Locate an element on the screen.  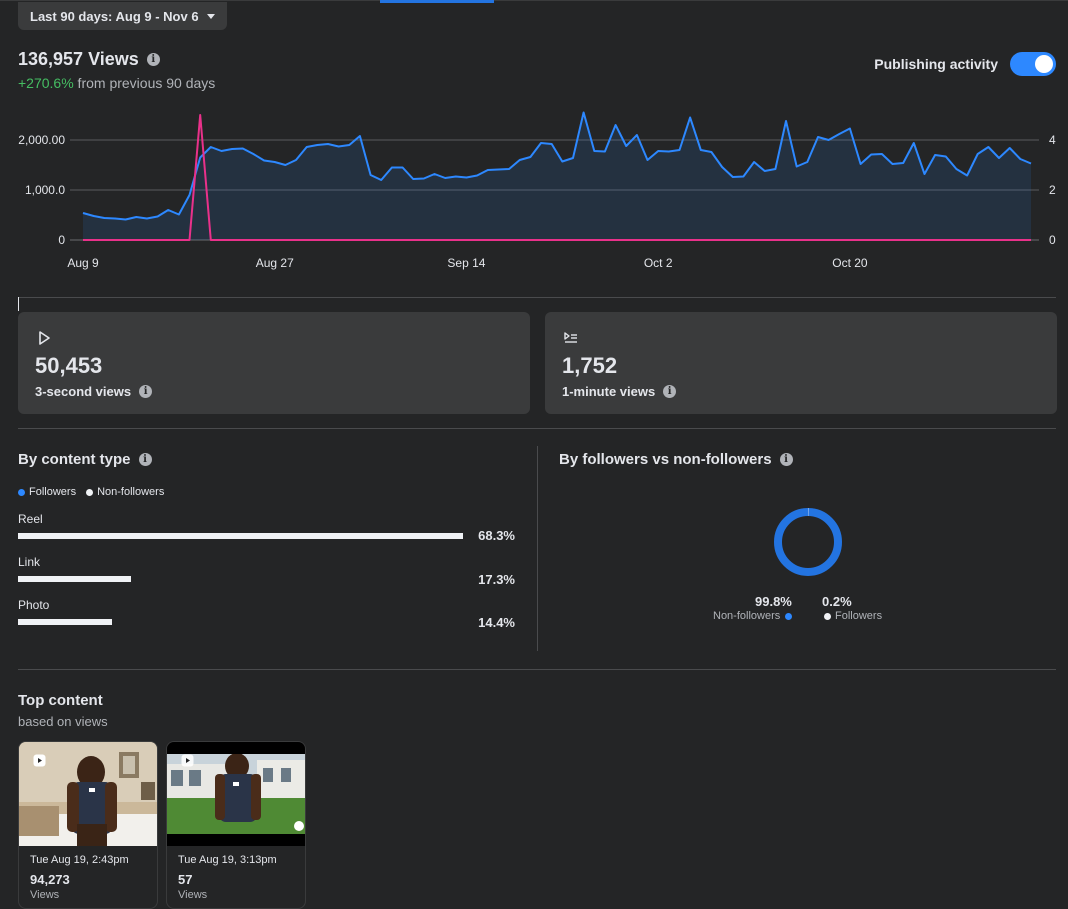
publishing-activity: Publishing activity is located at coordinates (965, 64).